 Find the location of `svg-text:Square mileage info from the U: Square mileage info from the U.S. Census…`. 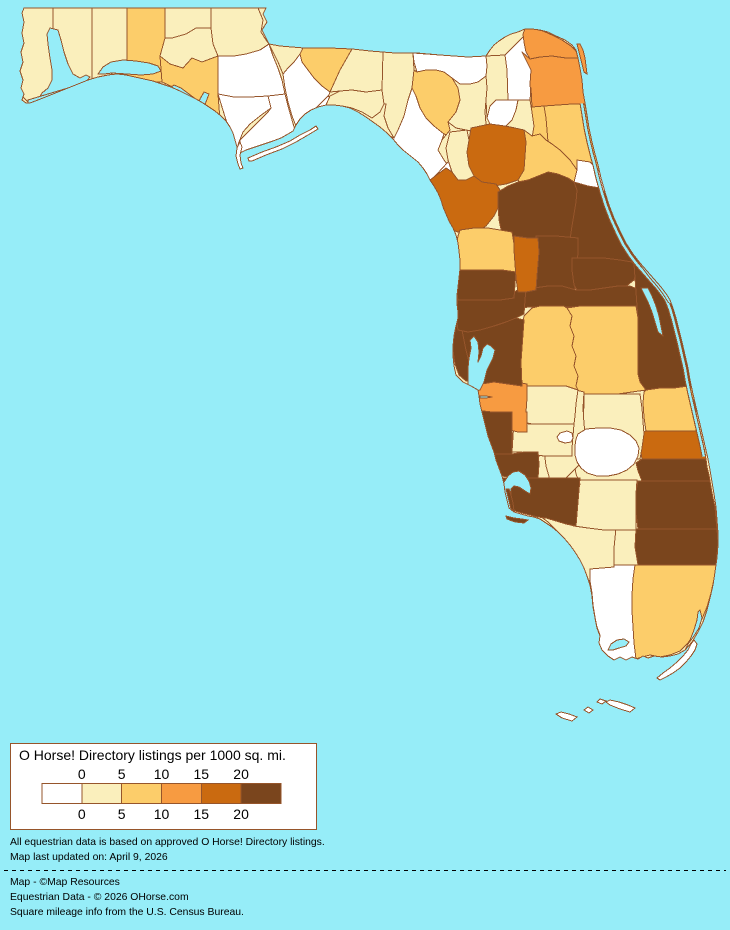

svg-text:Square mileage info from the U: Square mileage info from the U.S. Census… is located at coordinates (127, 912).